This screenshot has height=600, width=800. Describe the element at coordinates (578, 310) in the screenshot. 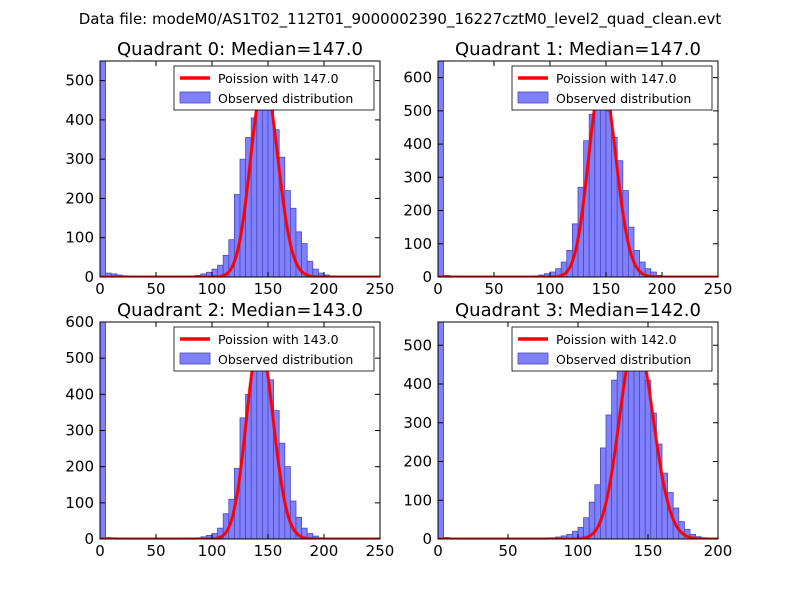

I see `subplot-title: Quadrant 3: Median=142.0` at that location.